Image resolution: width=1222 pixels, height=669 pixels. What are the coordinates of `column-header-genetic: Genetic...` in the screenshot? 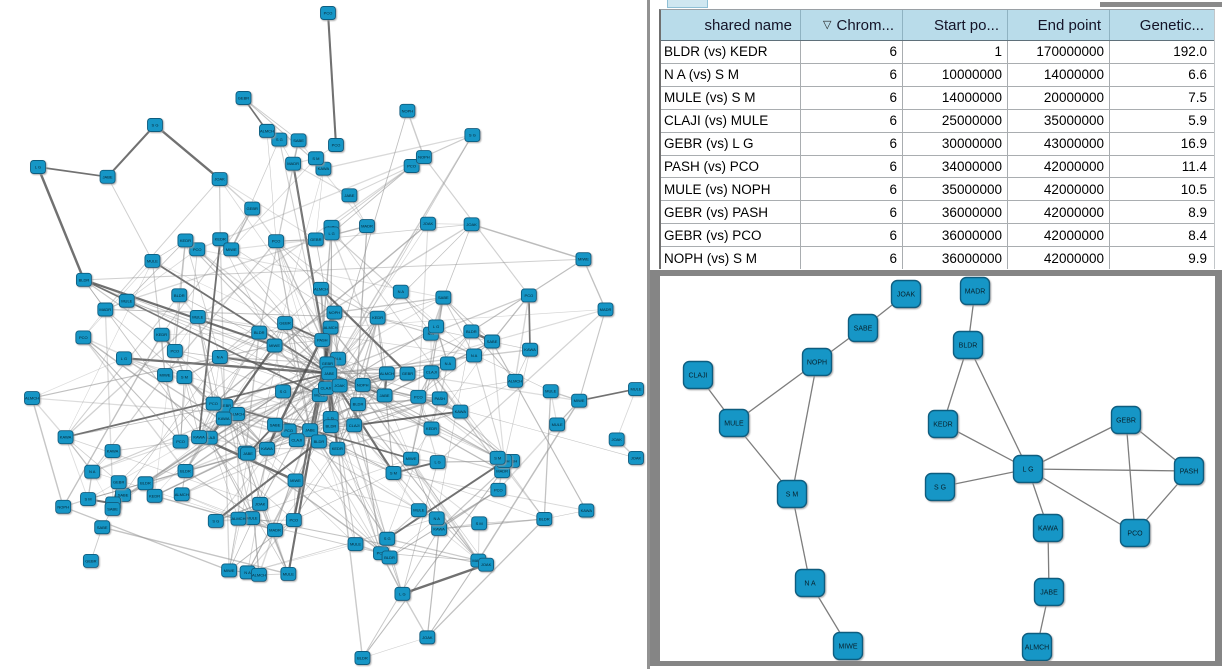 It's located at (1160, 25).